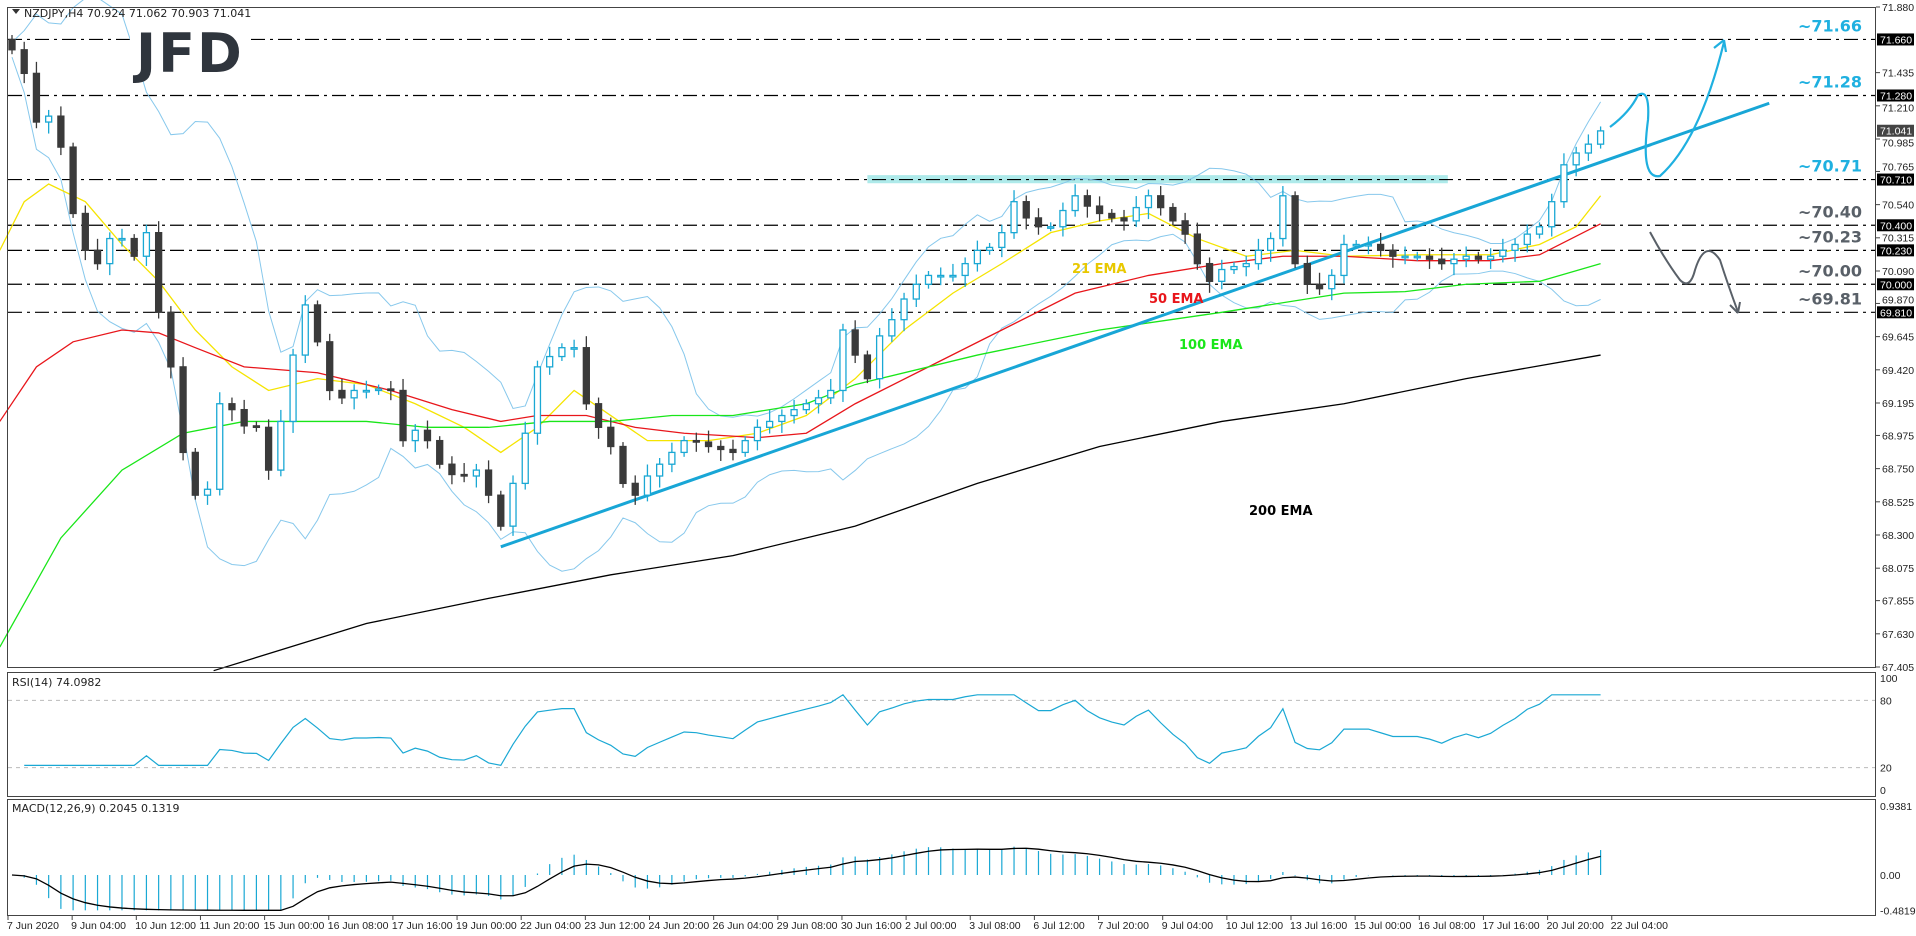 The image size is (1916, 936). I want to click on time-tick-label: 19 Jun 00:00, so click(486, 926).